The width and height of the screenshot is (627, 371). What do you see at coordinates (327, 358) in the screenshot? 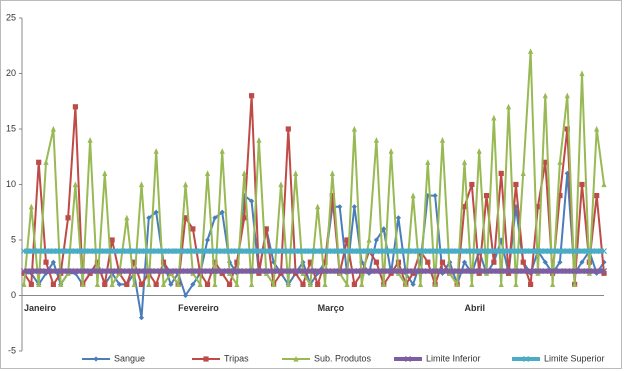
I see `legend-item: Sub. Produtos` at bounding box center [327, 358].